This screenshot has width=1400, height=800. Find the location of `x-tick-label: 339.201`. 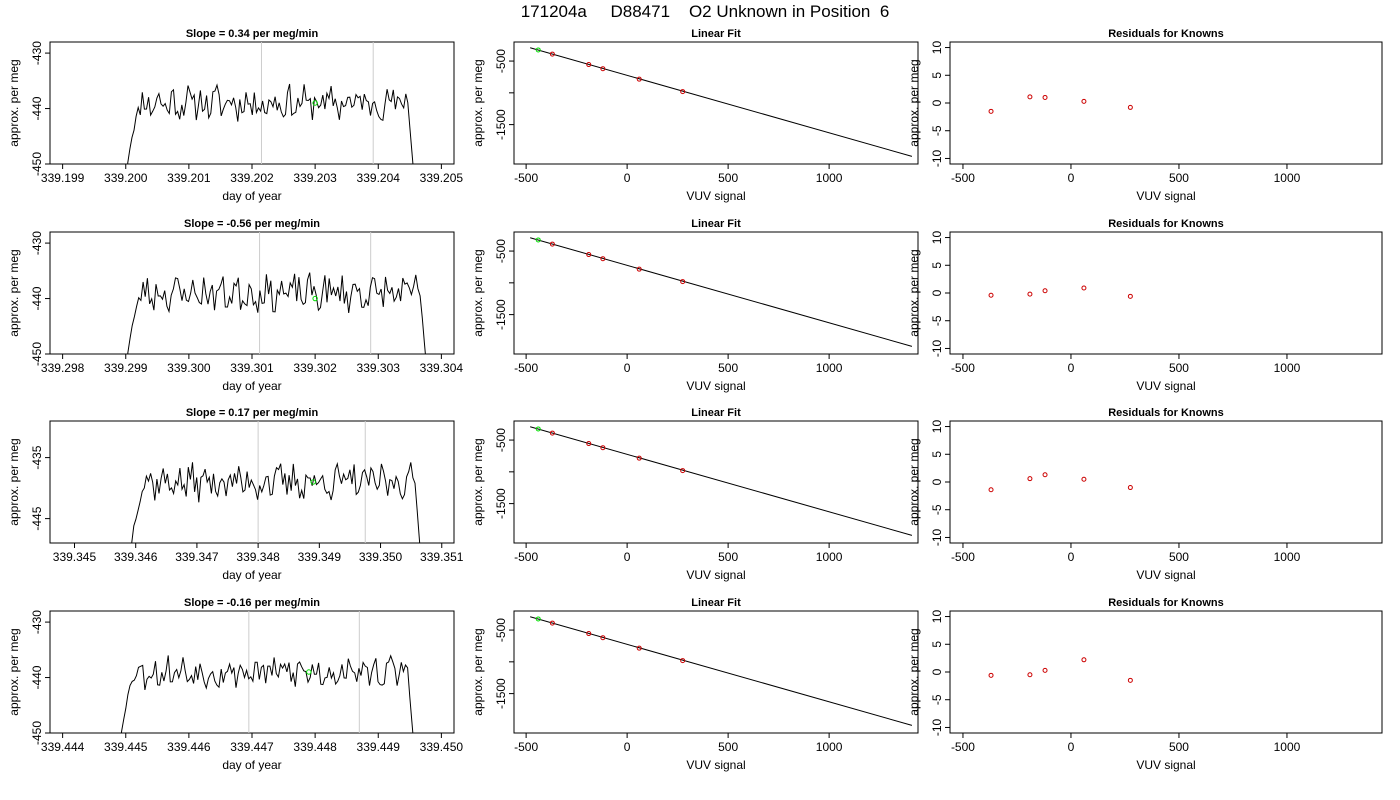

x-tick-label: 339.201 is located at coordinates (189, 178).